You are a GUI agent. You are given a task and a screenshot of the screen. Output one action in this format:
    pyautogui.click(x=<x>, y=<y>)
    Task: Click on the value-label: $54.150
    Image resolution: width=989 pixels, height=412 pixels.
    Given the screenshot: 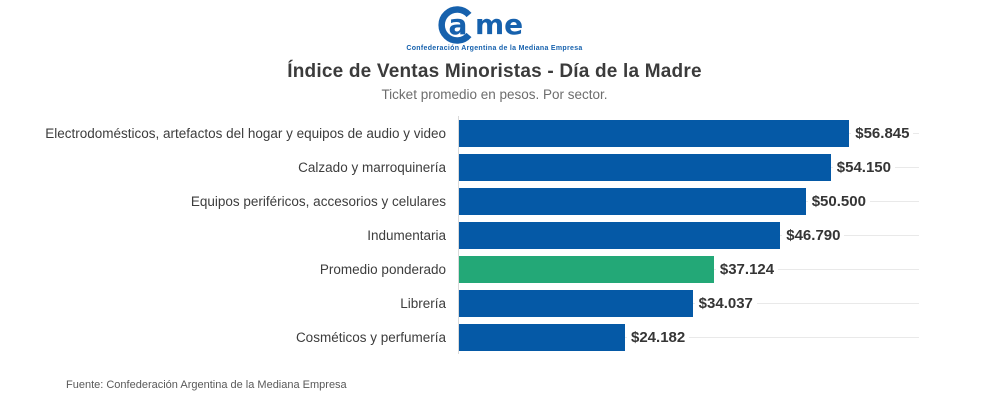 What is the action you would take?
    pyautogui.click(x=863, y=167)
    